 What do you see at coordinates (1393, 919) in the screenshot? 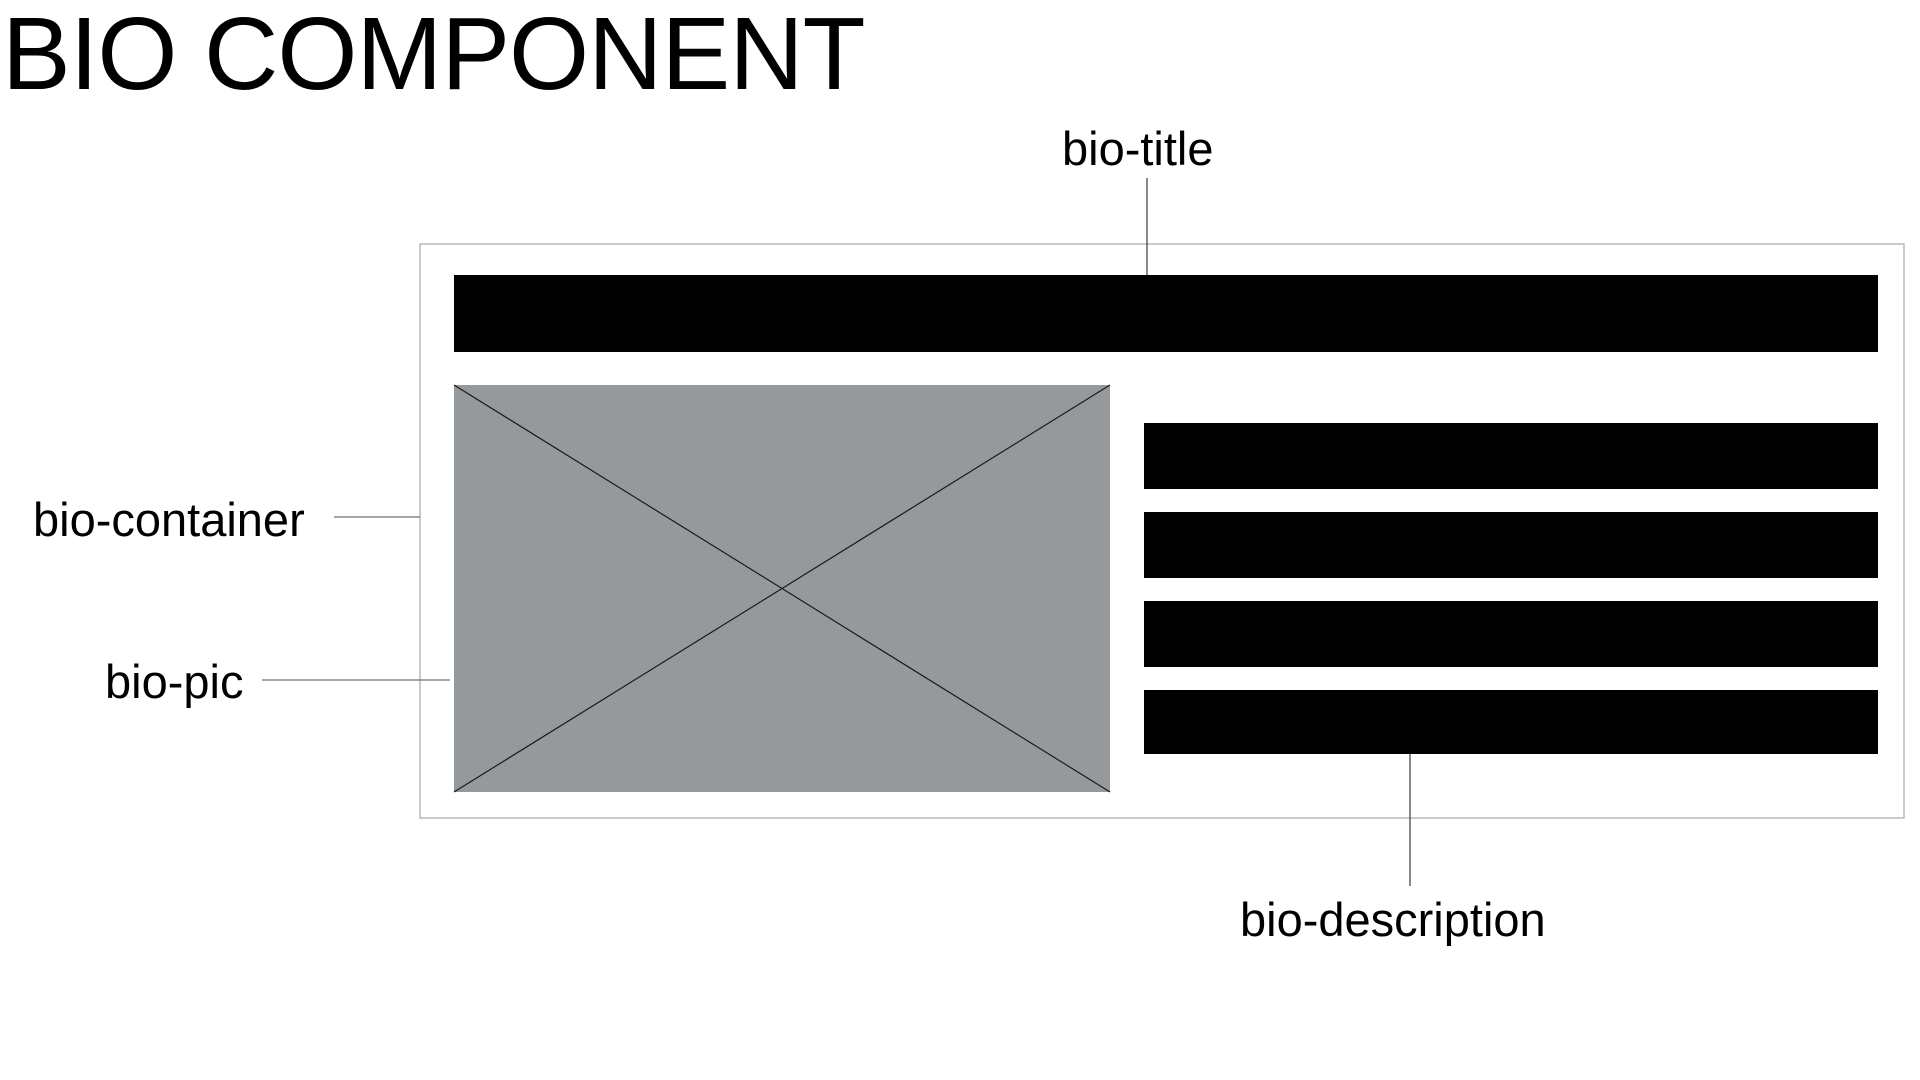
I see `bio-description-label: bio-description` at bounding box center [1393, 919].